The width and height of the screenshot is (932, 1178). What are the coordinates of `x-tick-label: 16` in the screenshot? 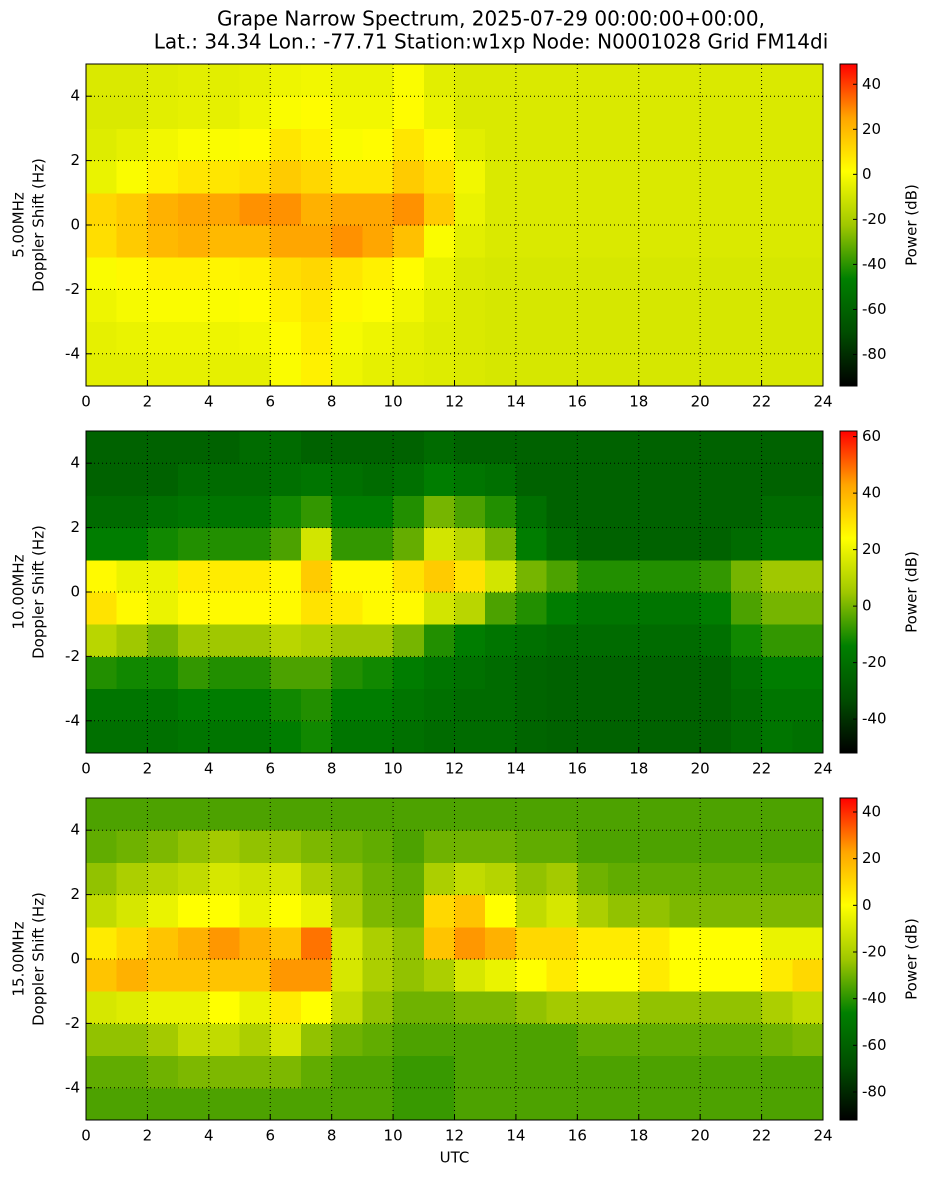 It's located at (577, 402).